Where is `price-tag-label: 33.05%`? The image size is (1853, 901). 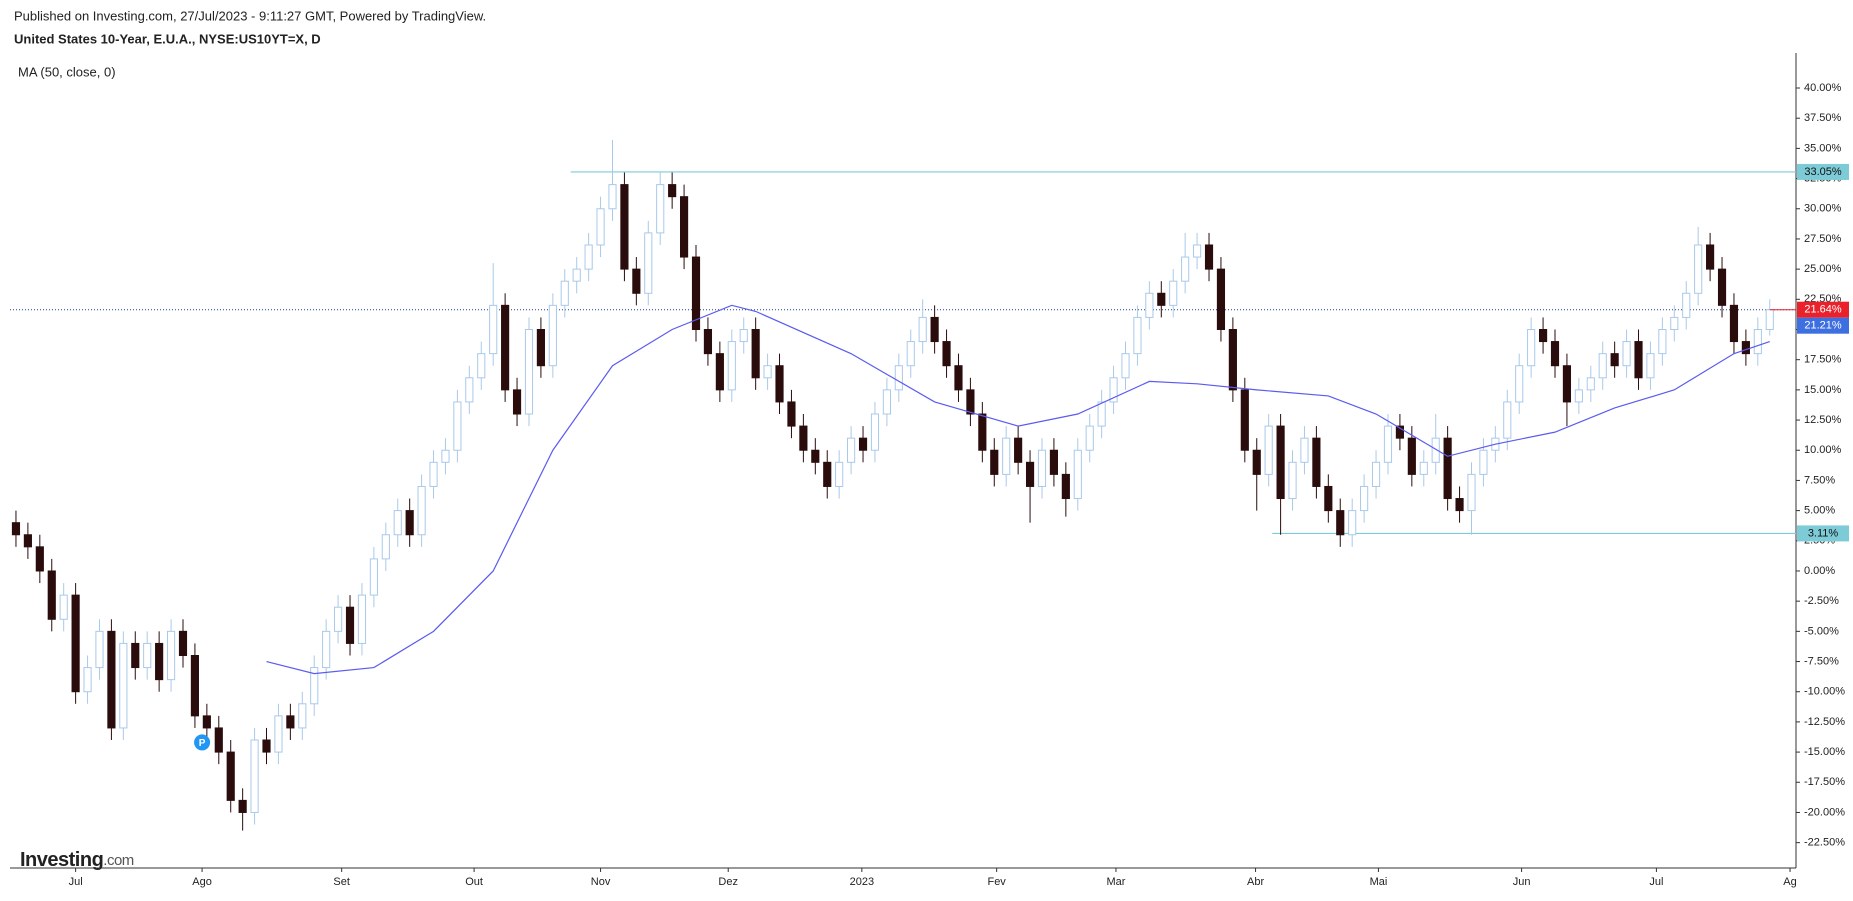 price-tag-label: 33.05% is located at coordinates (1823, 172).